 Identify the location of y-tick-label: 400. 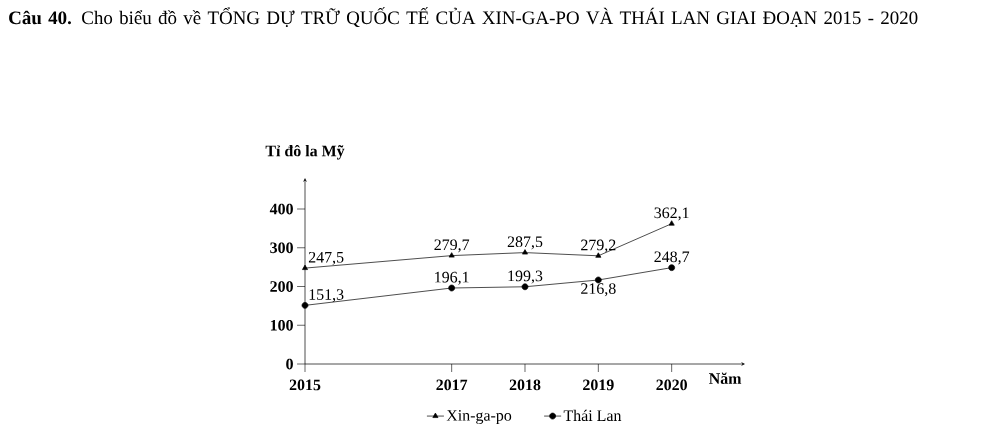
(281, 209).